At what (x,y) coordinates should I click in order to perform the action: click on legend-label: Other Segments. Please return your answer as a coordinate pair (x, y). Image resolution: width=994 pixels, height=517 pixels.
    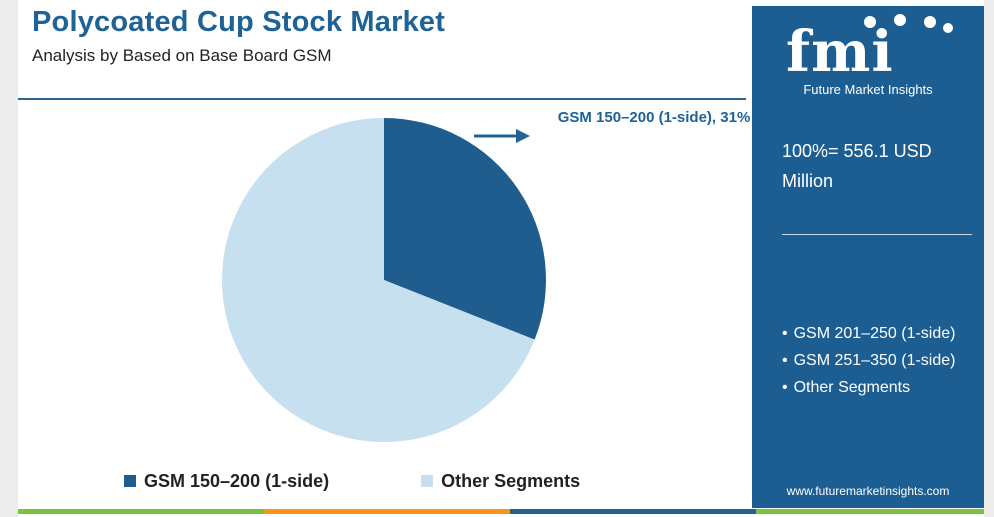
    Looking at the image, I should click on (511, 480).